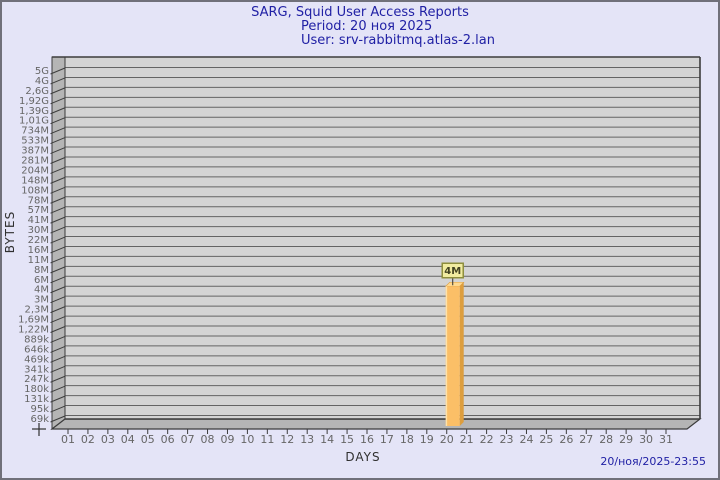 This screenshot has height=480, width=720. Describe the element at coordinates (41, 290) in the screenshot. I see `y-tick-label: 4M` at that location.